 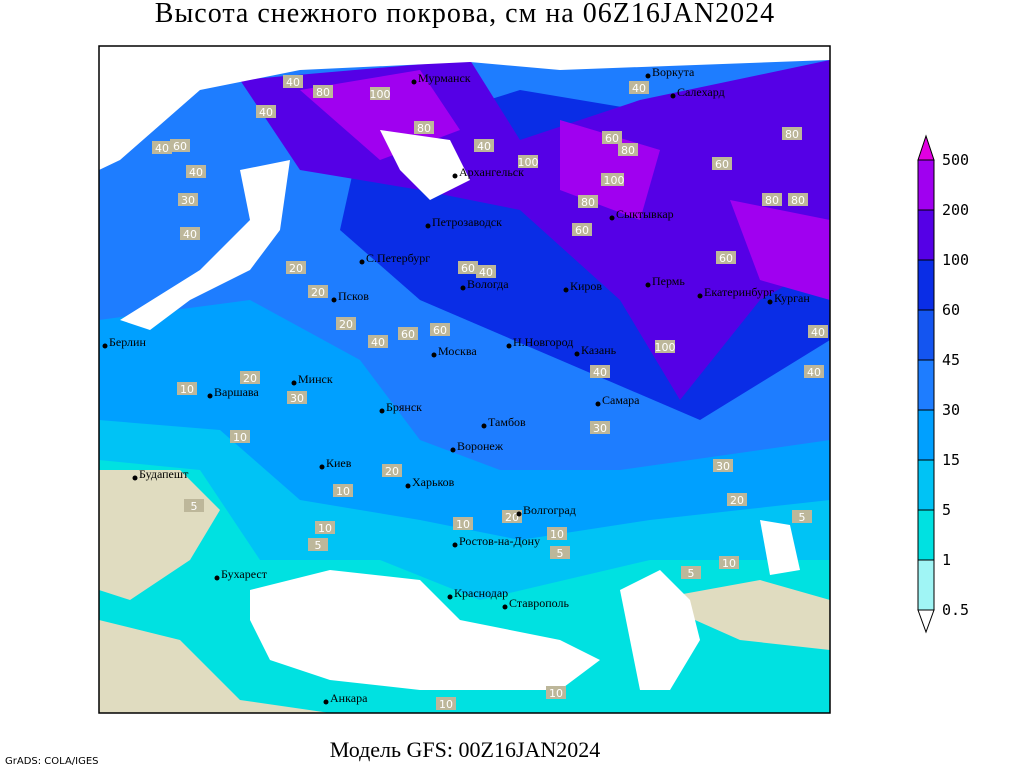 What do you see at coordinates (701, 92) in the screenshot?
I see `city-label: Салехард` at bounding box center [701, 92].